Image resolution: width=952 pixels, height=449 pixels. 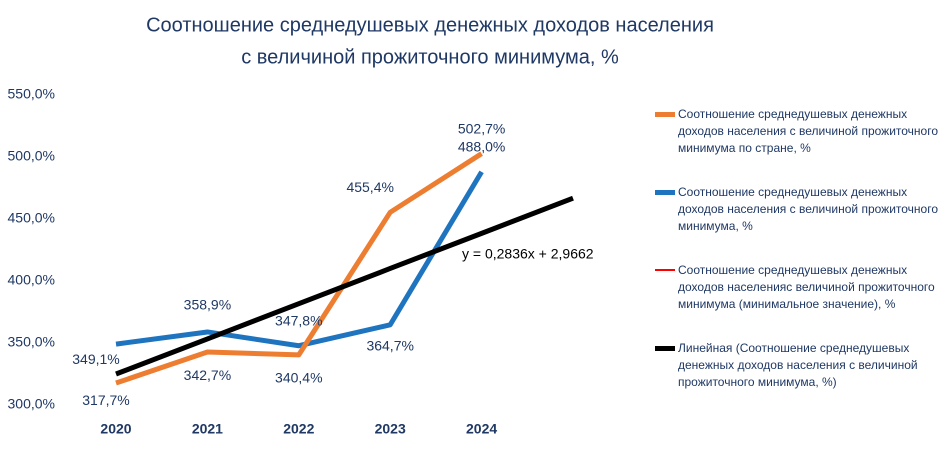 What do you see at coordinates (298, 378) in the screenshot?
I see `data-label: 340,4%` at bounding box center [298, 378].